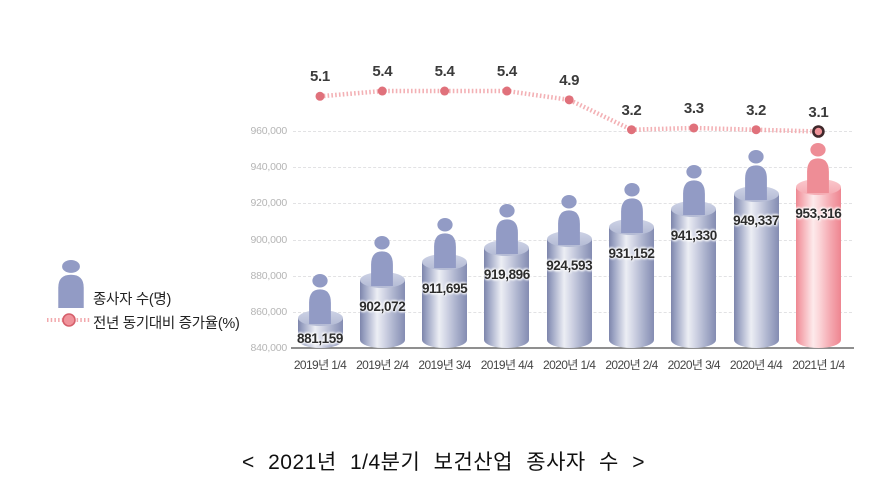  Describe the element at coordinates (268, 275) in the screenshot. I see `y-tick-label: 880,000` at that location.